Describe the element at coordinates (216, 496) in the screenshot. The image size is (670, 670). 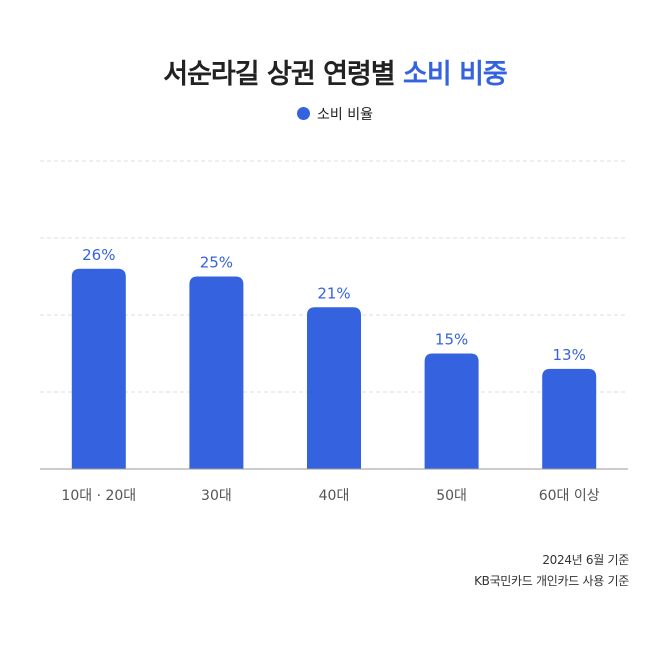
I see `x-tick-label: 30대` at that location.